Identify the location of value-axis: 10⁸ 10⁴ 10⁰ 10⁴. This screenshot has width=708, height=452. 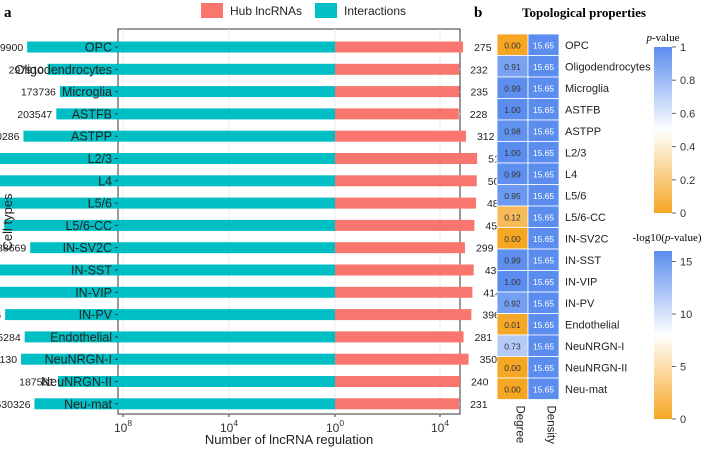
(281, 424).